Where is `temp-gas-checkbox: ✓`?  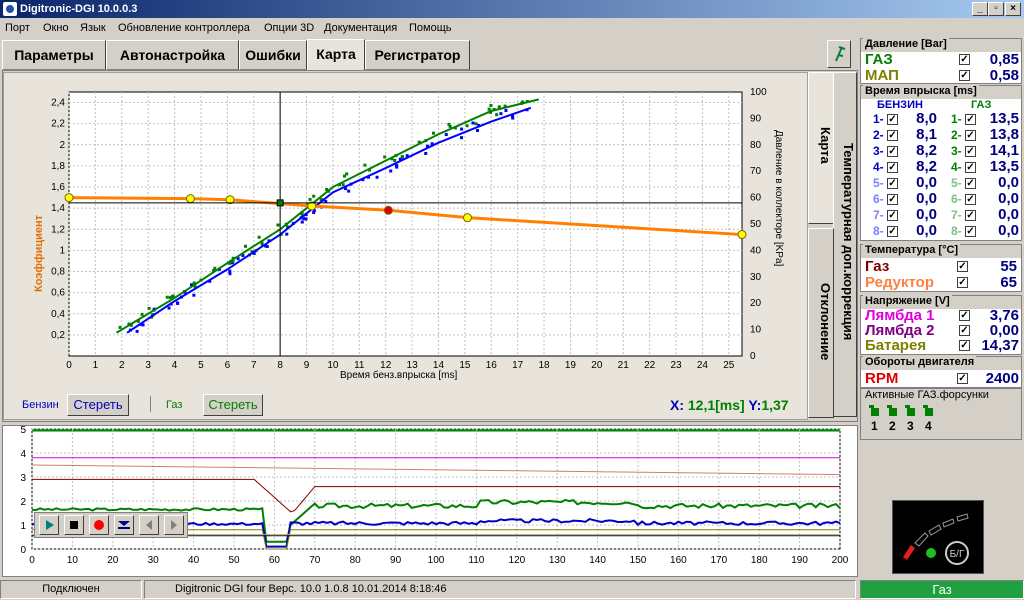 temp-gas-checkbox: ✓ is located at coordinates (962, 266).